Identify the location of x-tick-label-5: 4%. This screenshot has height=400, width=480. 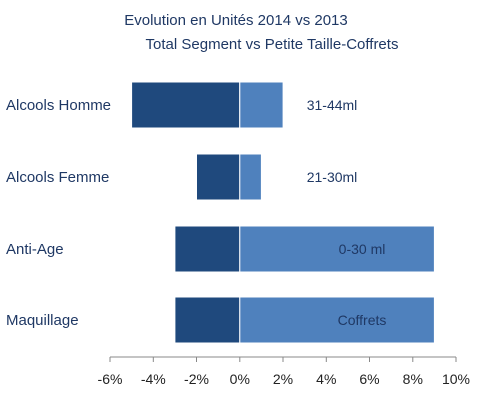
(326, 379).